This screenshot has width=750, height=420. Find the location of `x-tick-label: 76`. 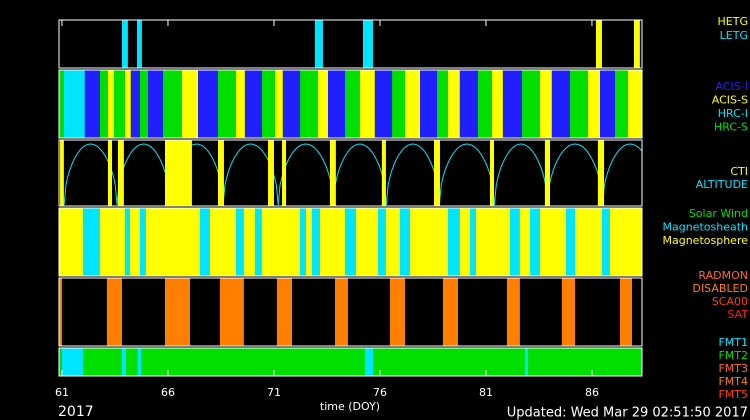

x-tick-label: 76 is located at coordinates (380, 392).